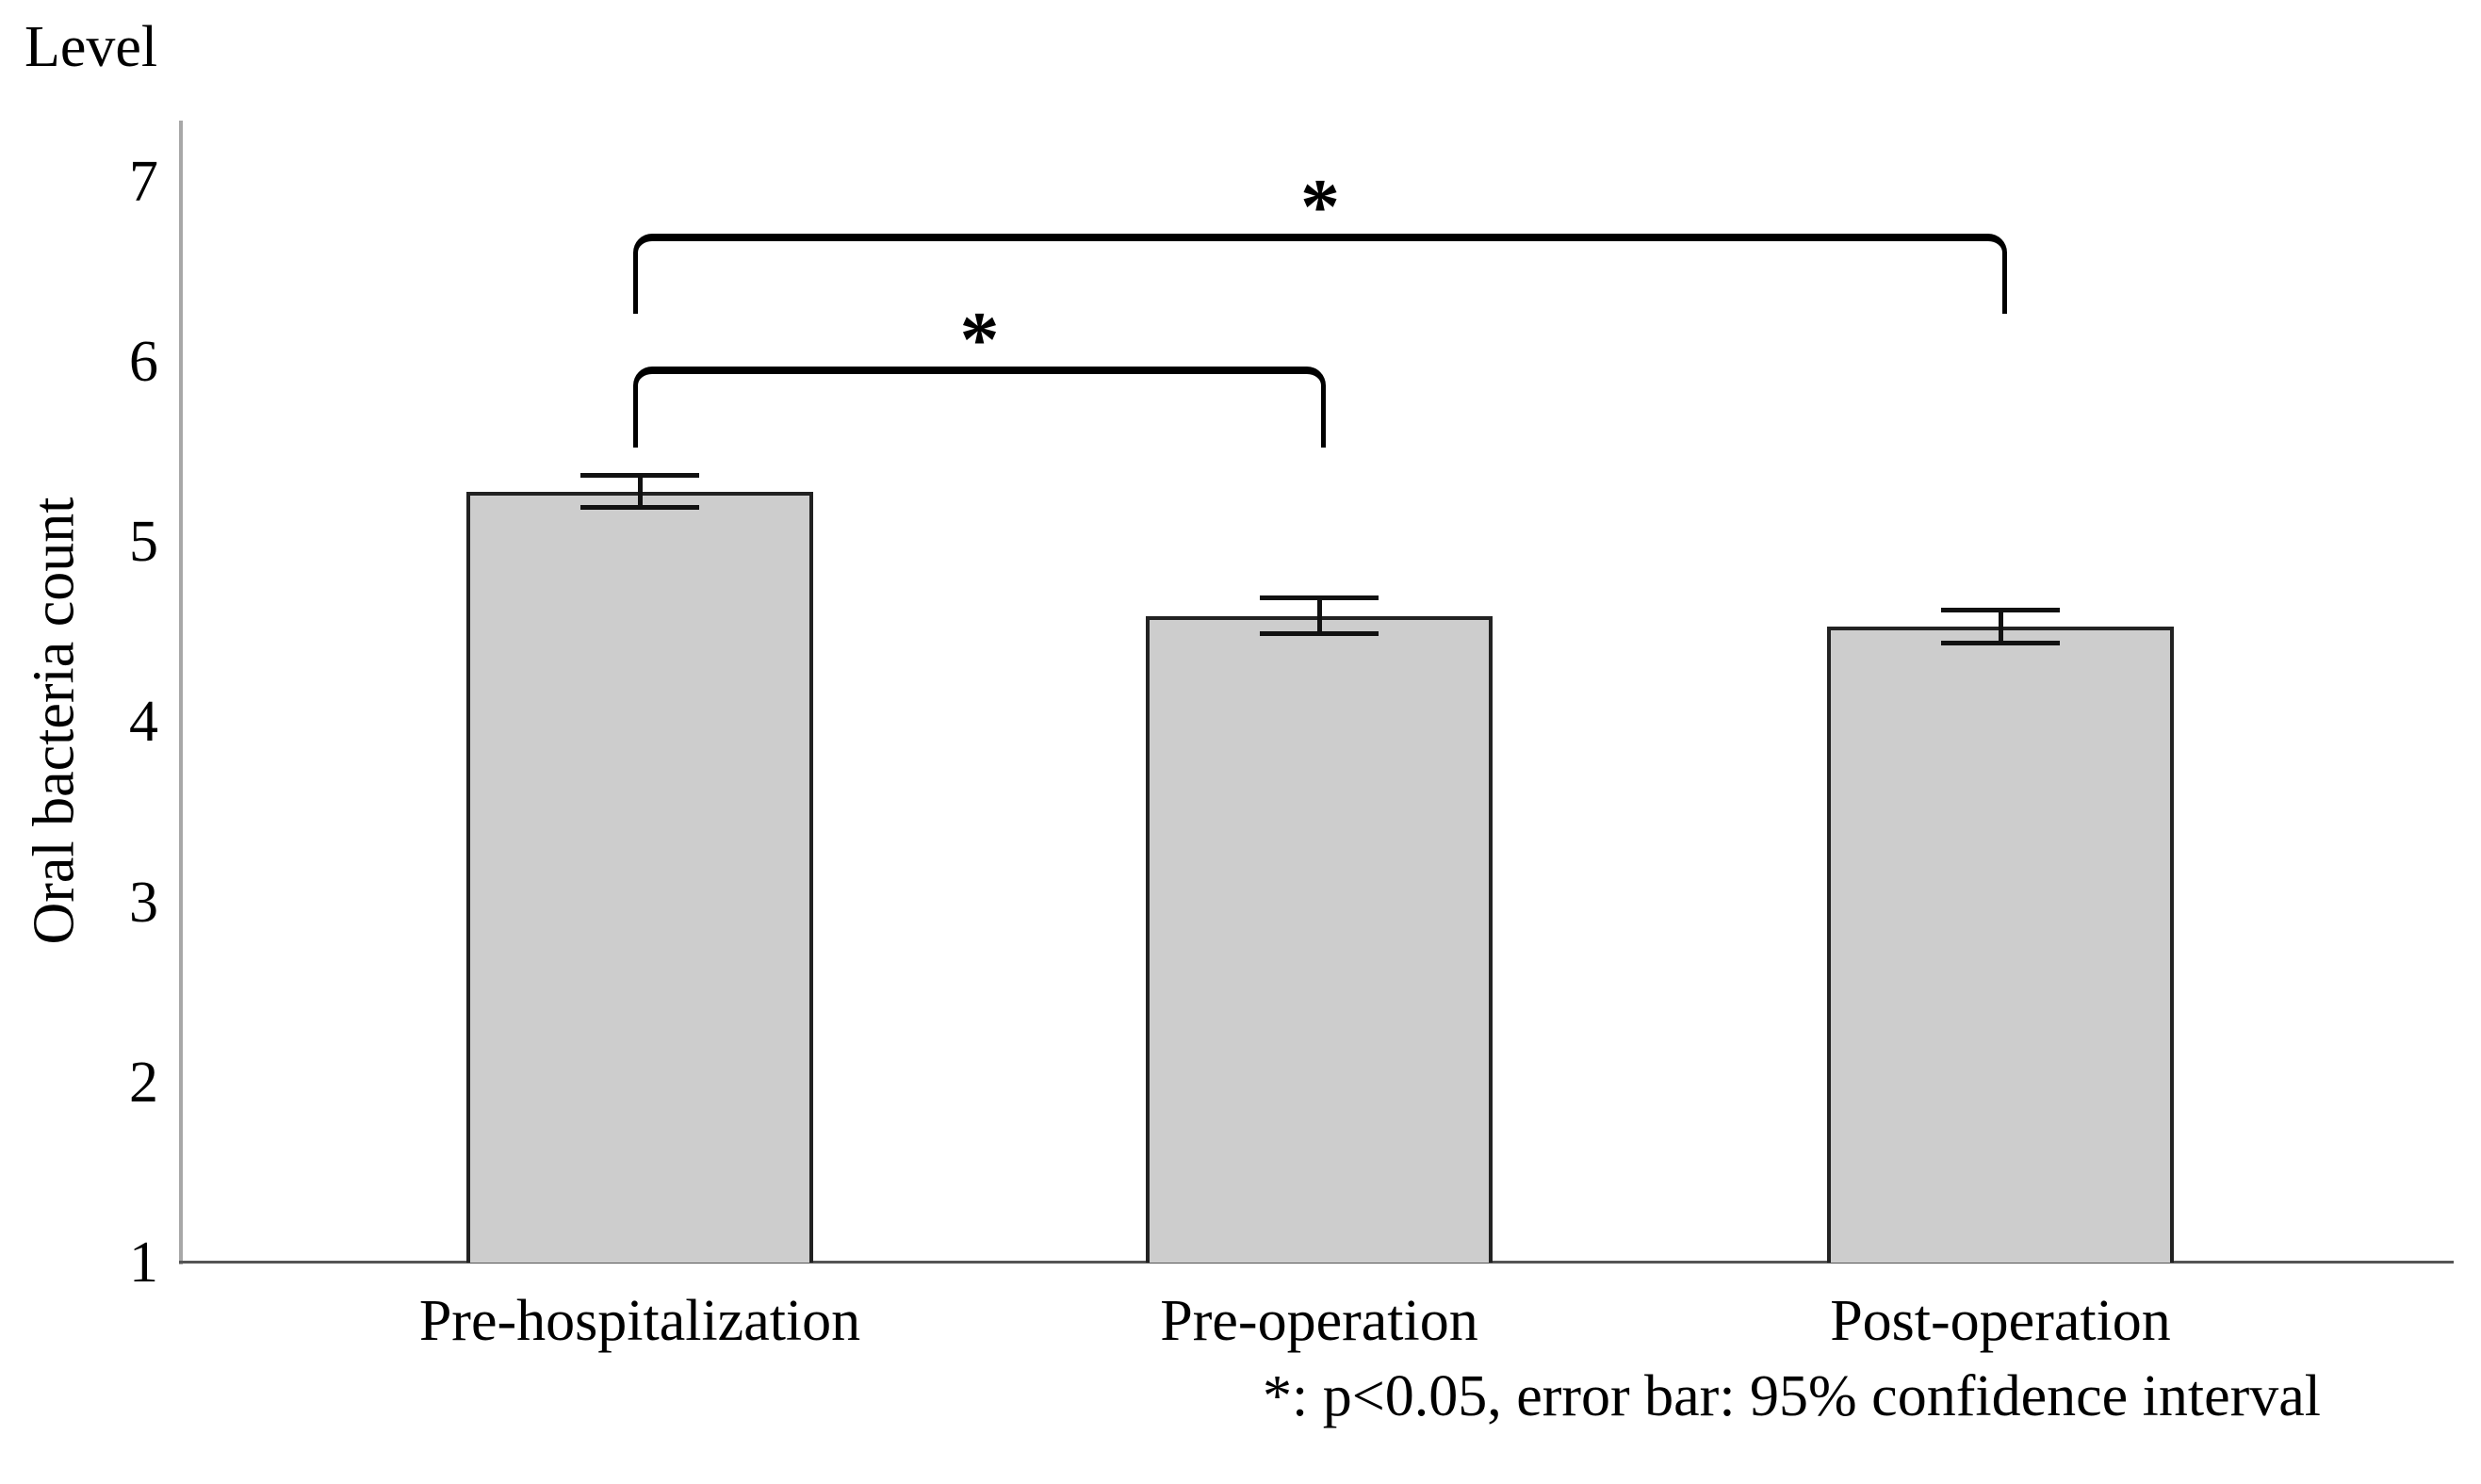 The image size is (2481, 1484). What do you see at coordinates (143, 542) in the screenshot?
I see `y-tick-label: 5` at bounding box center [143, 542].